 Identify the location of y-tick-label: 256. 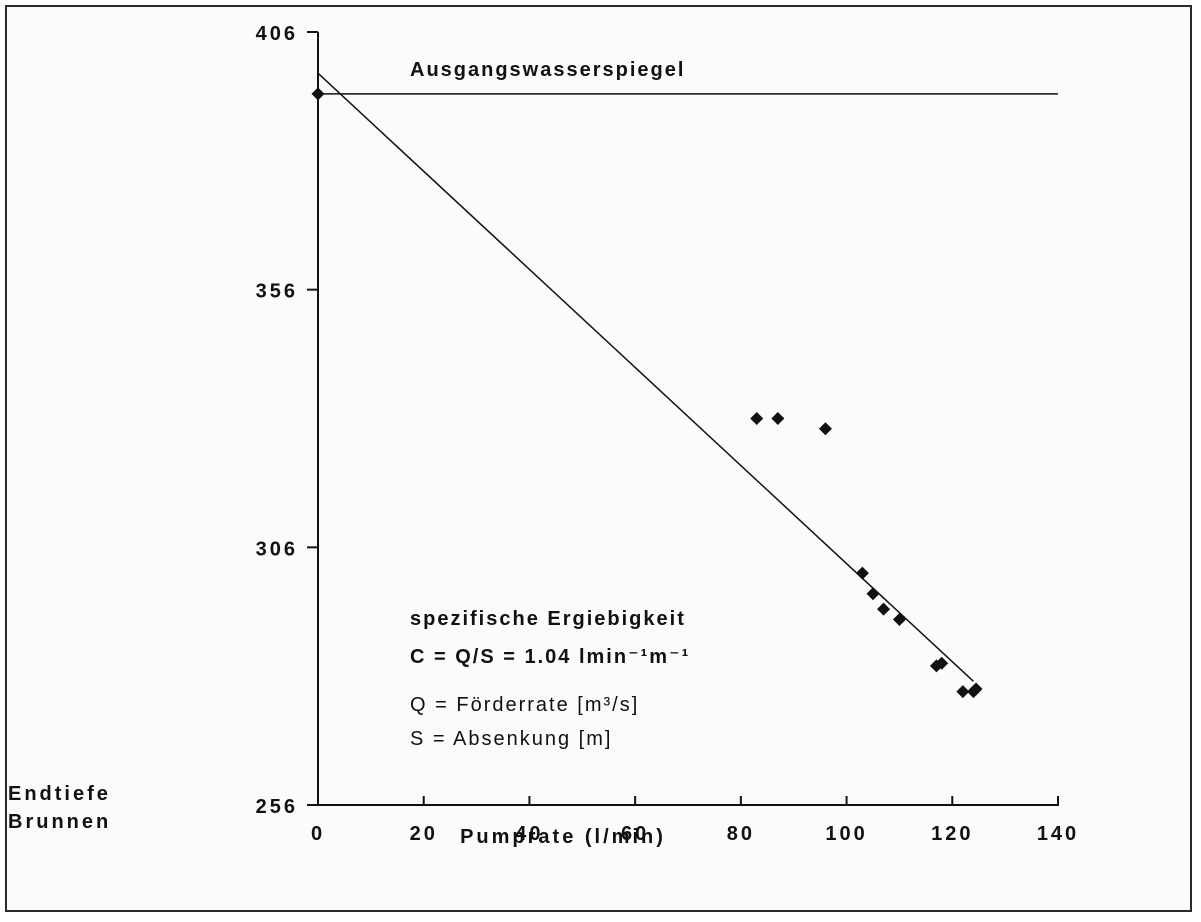
(277, 807).